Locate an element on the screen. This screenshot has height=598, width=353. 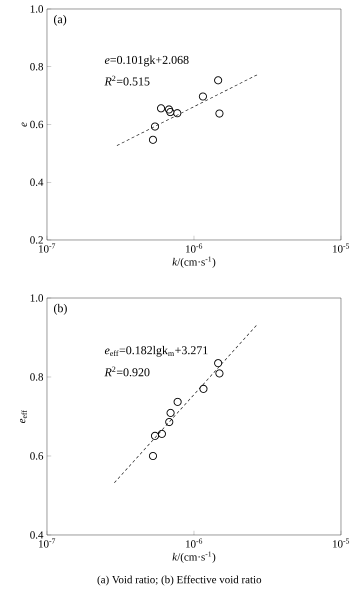
y-tick-label: 0.2 is located at coordinates (36, 240).